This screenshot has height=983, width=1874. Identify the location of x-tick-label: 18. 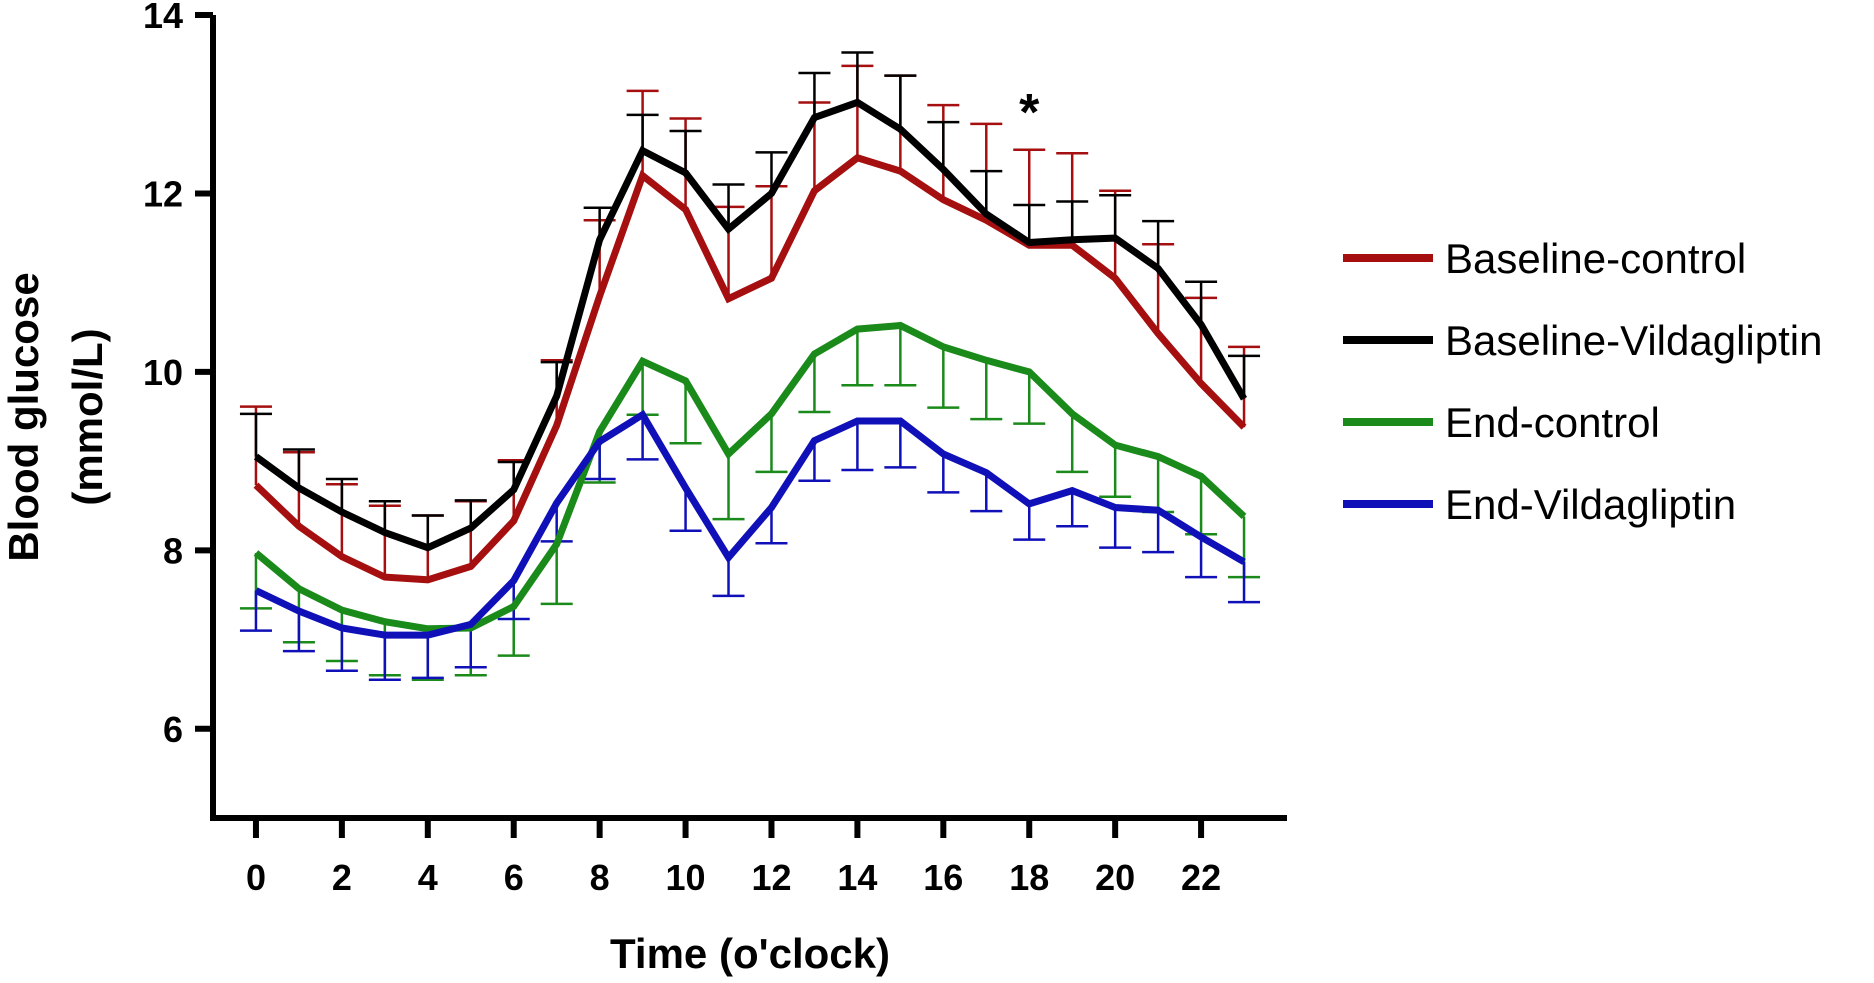
(1029, 877).